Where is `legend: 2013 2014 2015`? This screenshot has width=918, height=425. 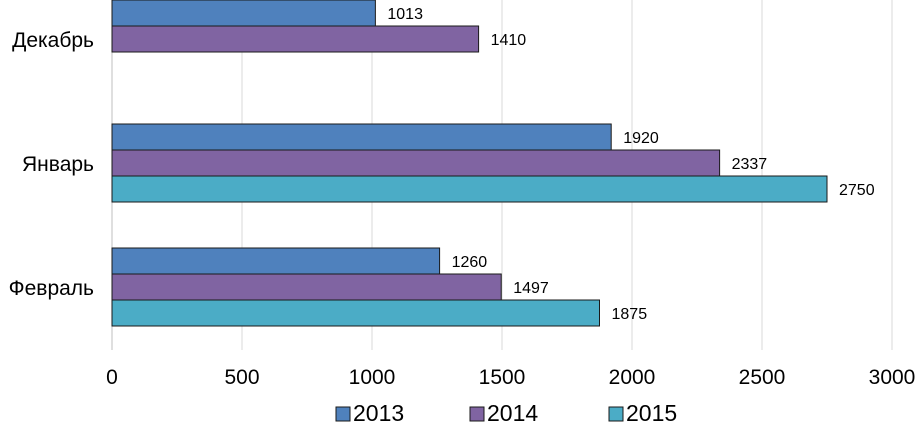
legend: 2013 2014 2015 is located at coordinates (506, 412).